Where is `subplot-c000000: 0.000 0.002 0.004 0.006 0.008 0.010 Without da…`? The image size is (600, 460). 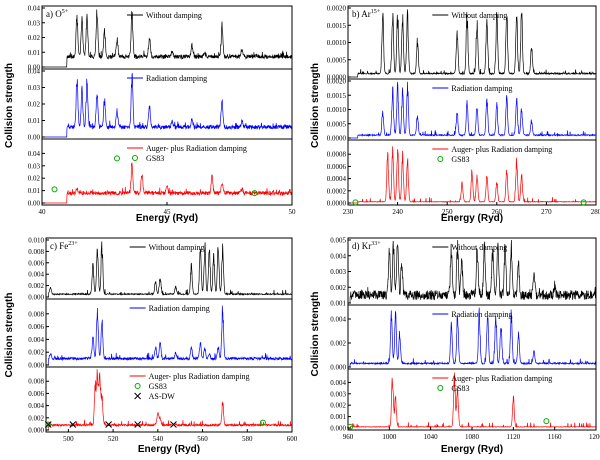
subplot-c000000: 0.000 0.002 0.004 0.006 0.008 0.010 Without da… is located at coordinates (160, 269).